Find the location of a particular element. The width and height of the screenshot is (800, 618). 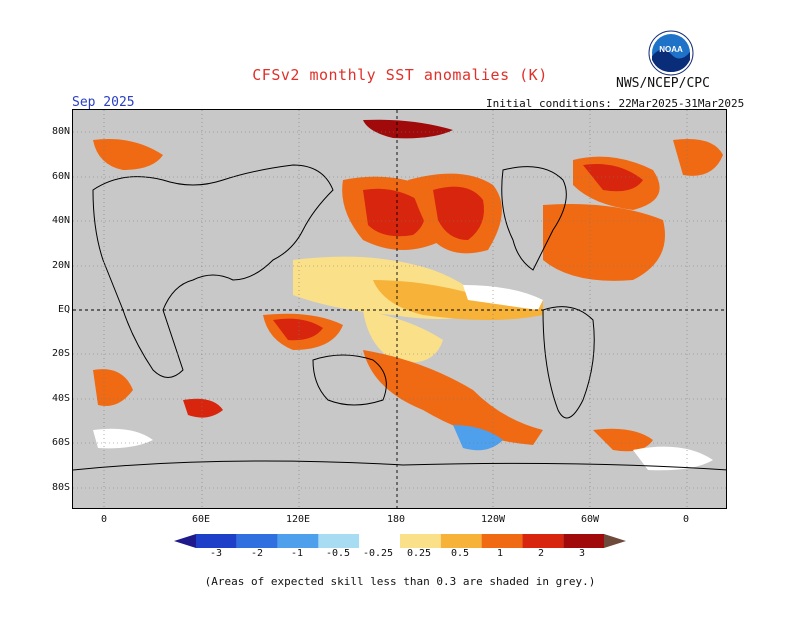

agency-label: NWS/NCEP/CPC is located at coordinates (663, 83).